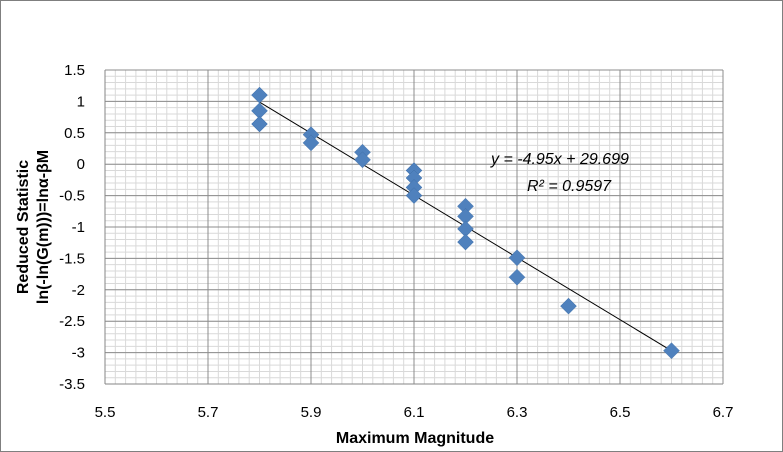 This screenshot has height=452, width=783. Describe the element at coordinates (569, 186) in the screenshot. I see `r-squared-label: R² = 0.9597` at that location.